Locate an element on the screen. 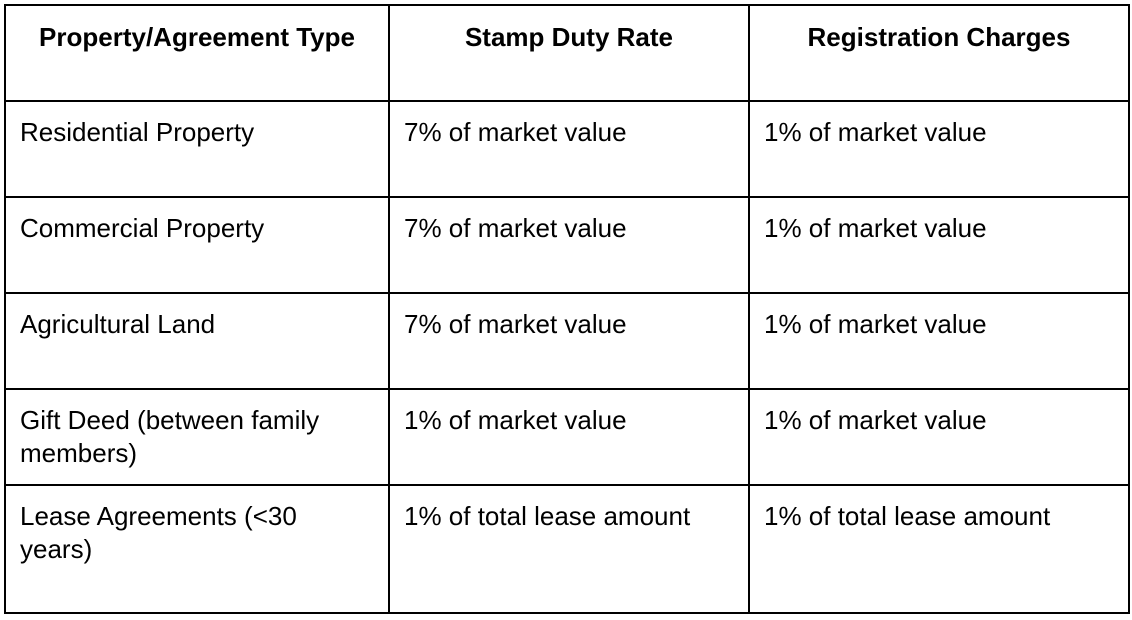  header-property-type: Property/Agreement Type is located at coordinates (197, 53).